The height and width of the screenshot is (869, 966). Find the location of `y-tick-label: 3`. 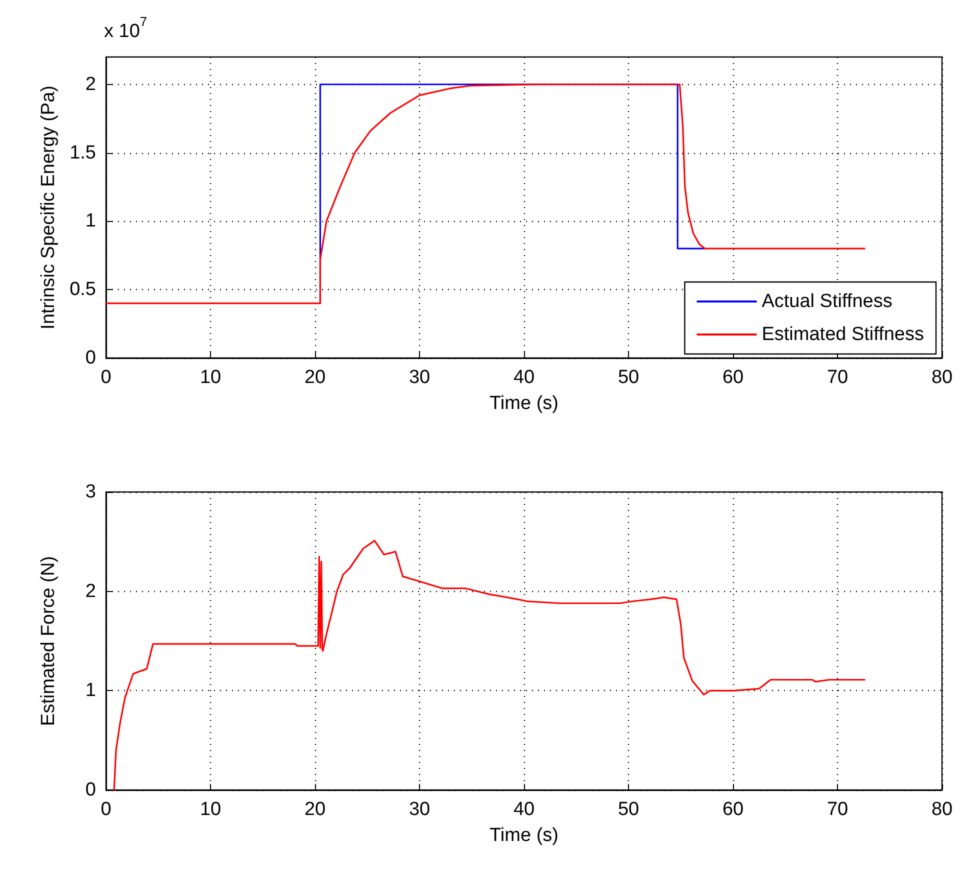

y-tick-label: 3 is located at coordinates (90, 492).